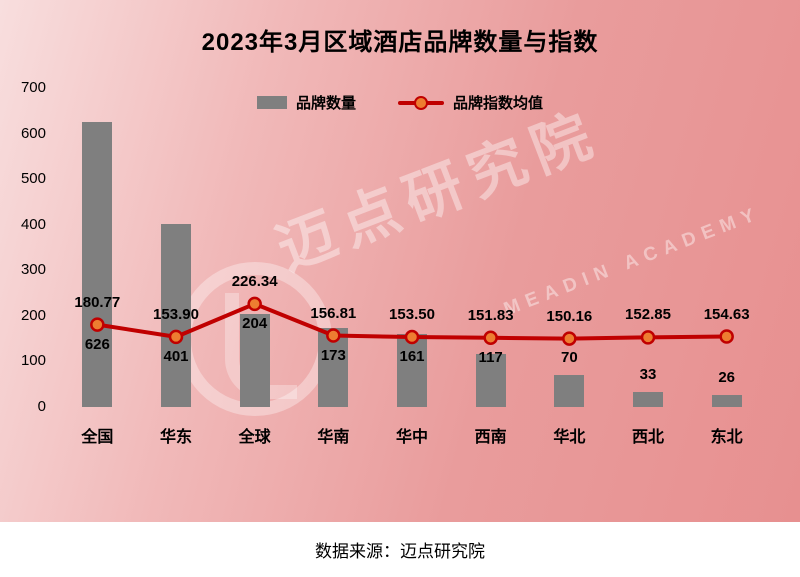 The image size is (800, 577). What do you see at coordinates (412, 357) in the screenshot?
I see `bar-value-label: 161` at bounding box center [412, 357].